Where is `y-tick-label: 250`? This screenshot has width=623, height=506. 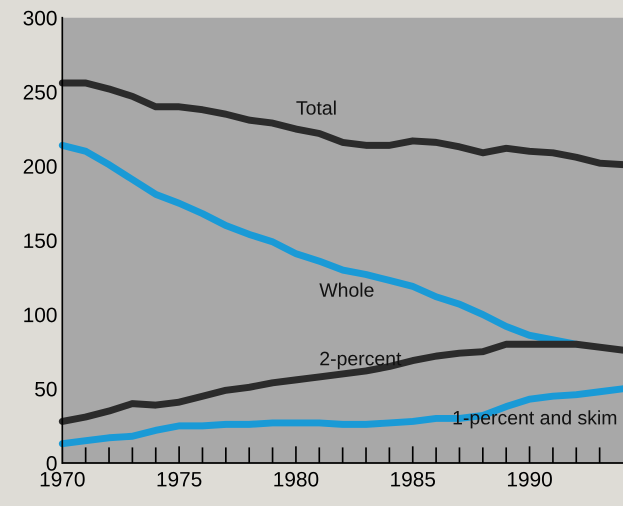
y-tick-label: 250 is located at coordinates (40, 92).